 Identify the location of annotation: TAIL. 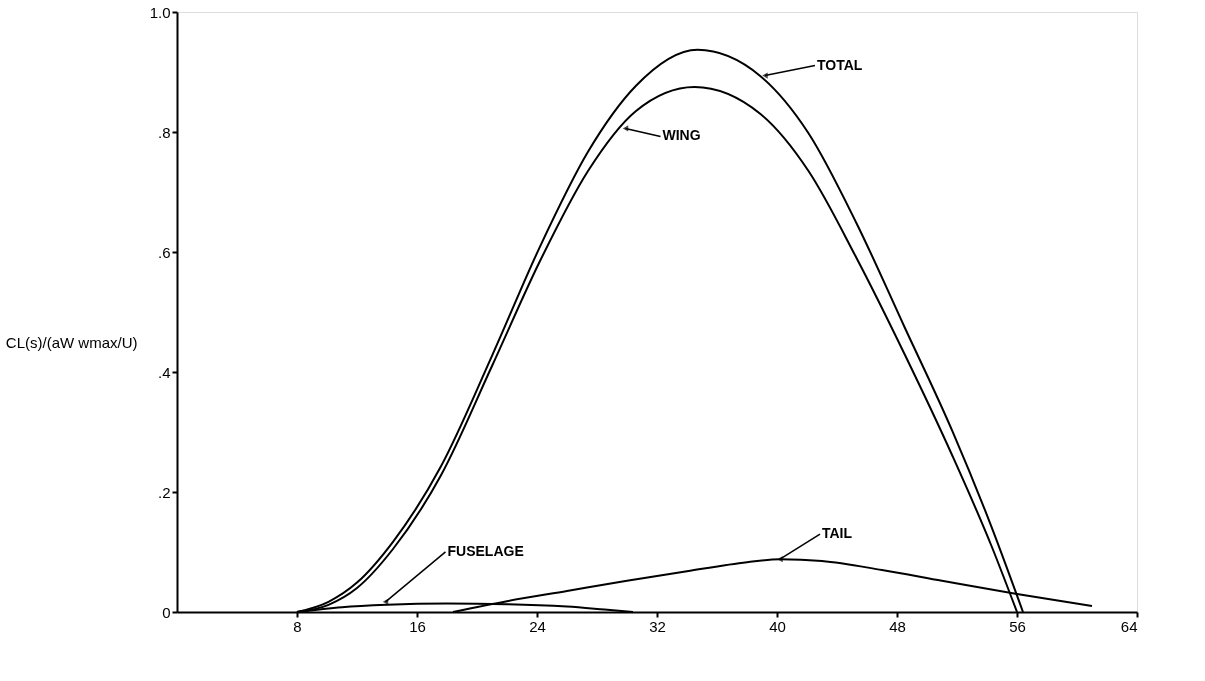
(837, 533).